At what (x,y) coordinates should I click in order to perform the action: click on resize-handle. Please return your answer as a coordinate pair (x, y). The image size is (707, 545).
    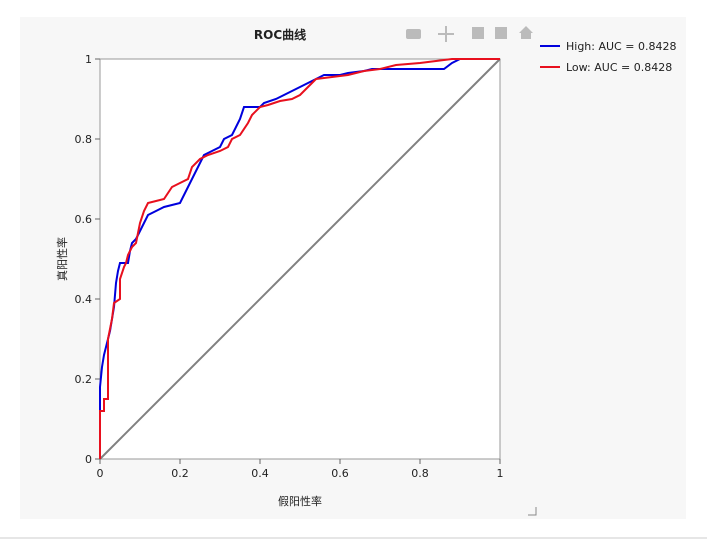
    Looking at the image, I should click on (532, 511).